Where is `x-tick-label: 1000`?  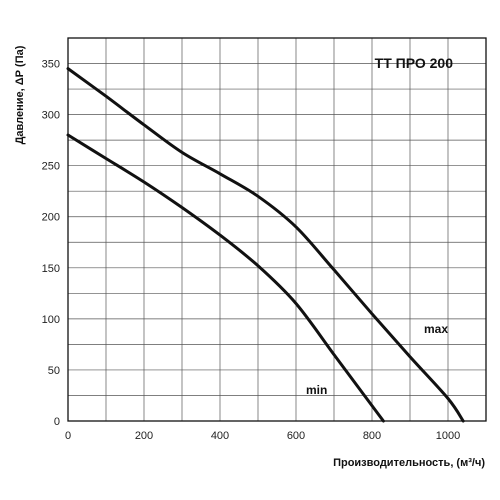
x-tick-label: 1000 is located at coordinates (448, 436).